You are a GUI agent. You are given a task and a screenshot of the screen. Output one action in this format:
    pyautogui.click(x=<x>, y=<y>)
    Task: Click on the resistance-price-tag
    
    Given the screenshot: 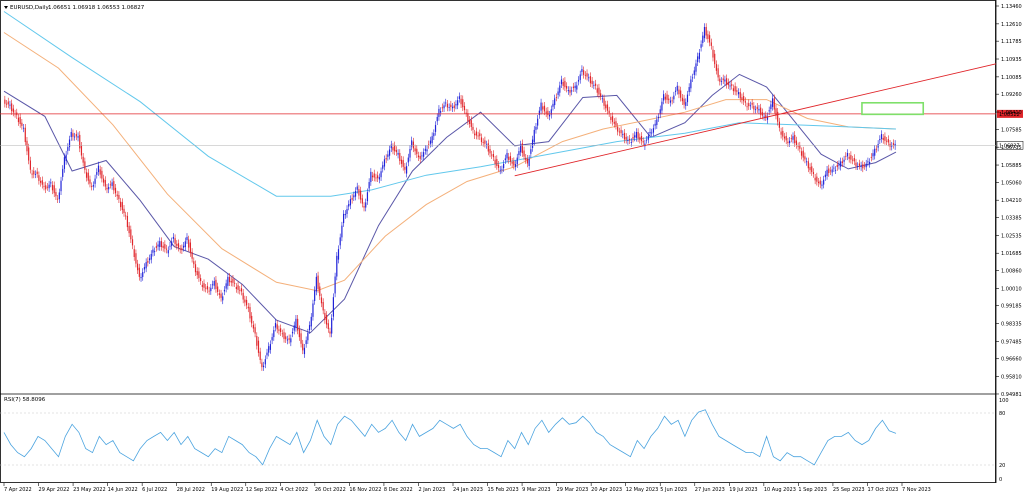 What is the action you would take?
    pyautogui.click(x=1010, y=113)
    